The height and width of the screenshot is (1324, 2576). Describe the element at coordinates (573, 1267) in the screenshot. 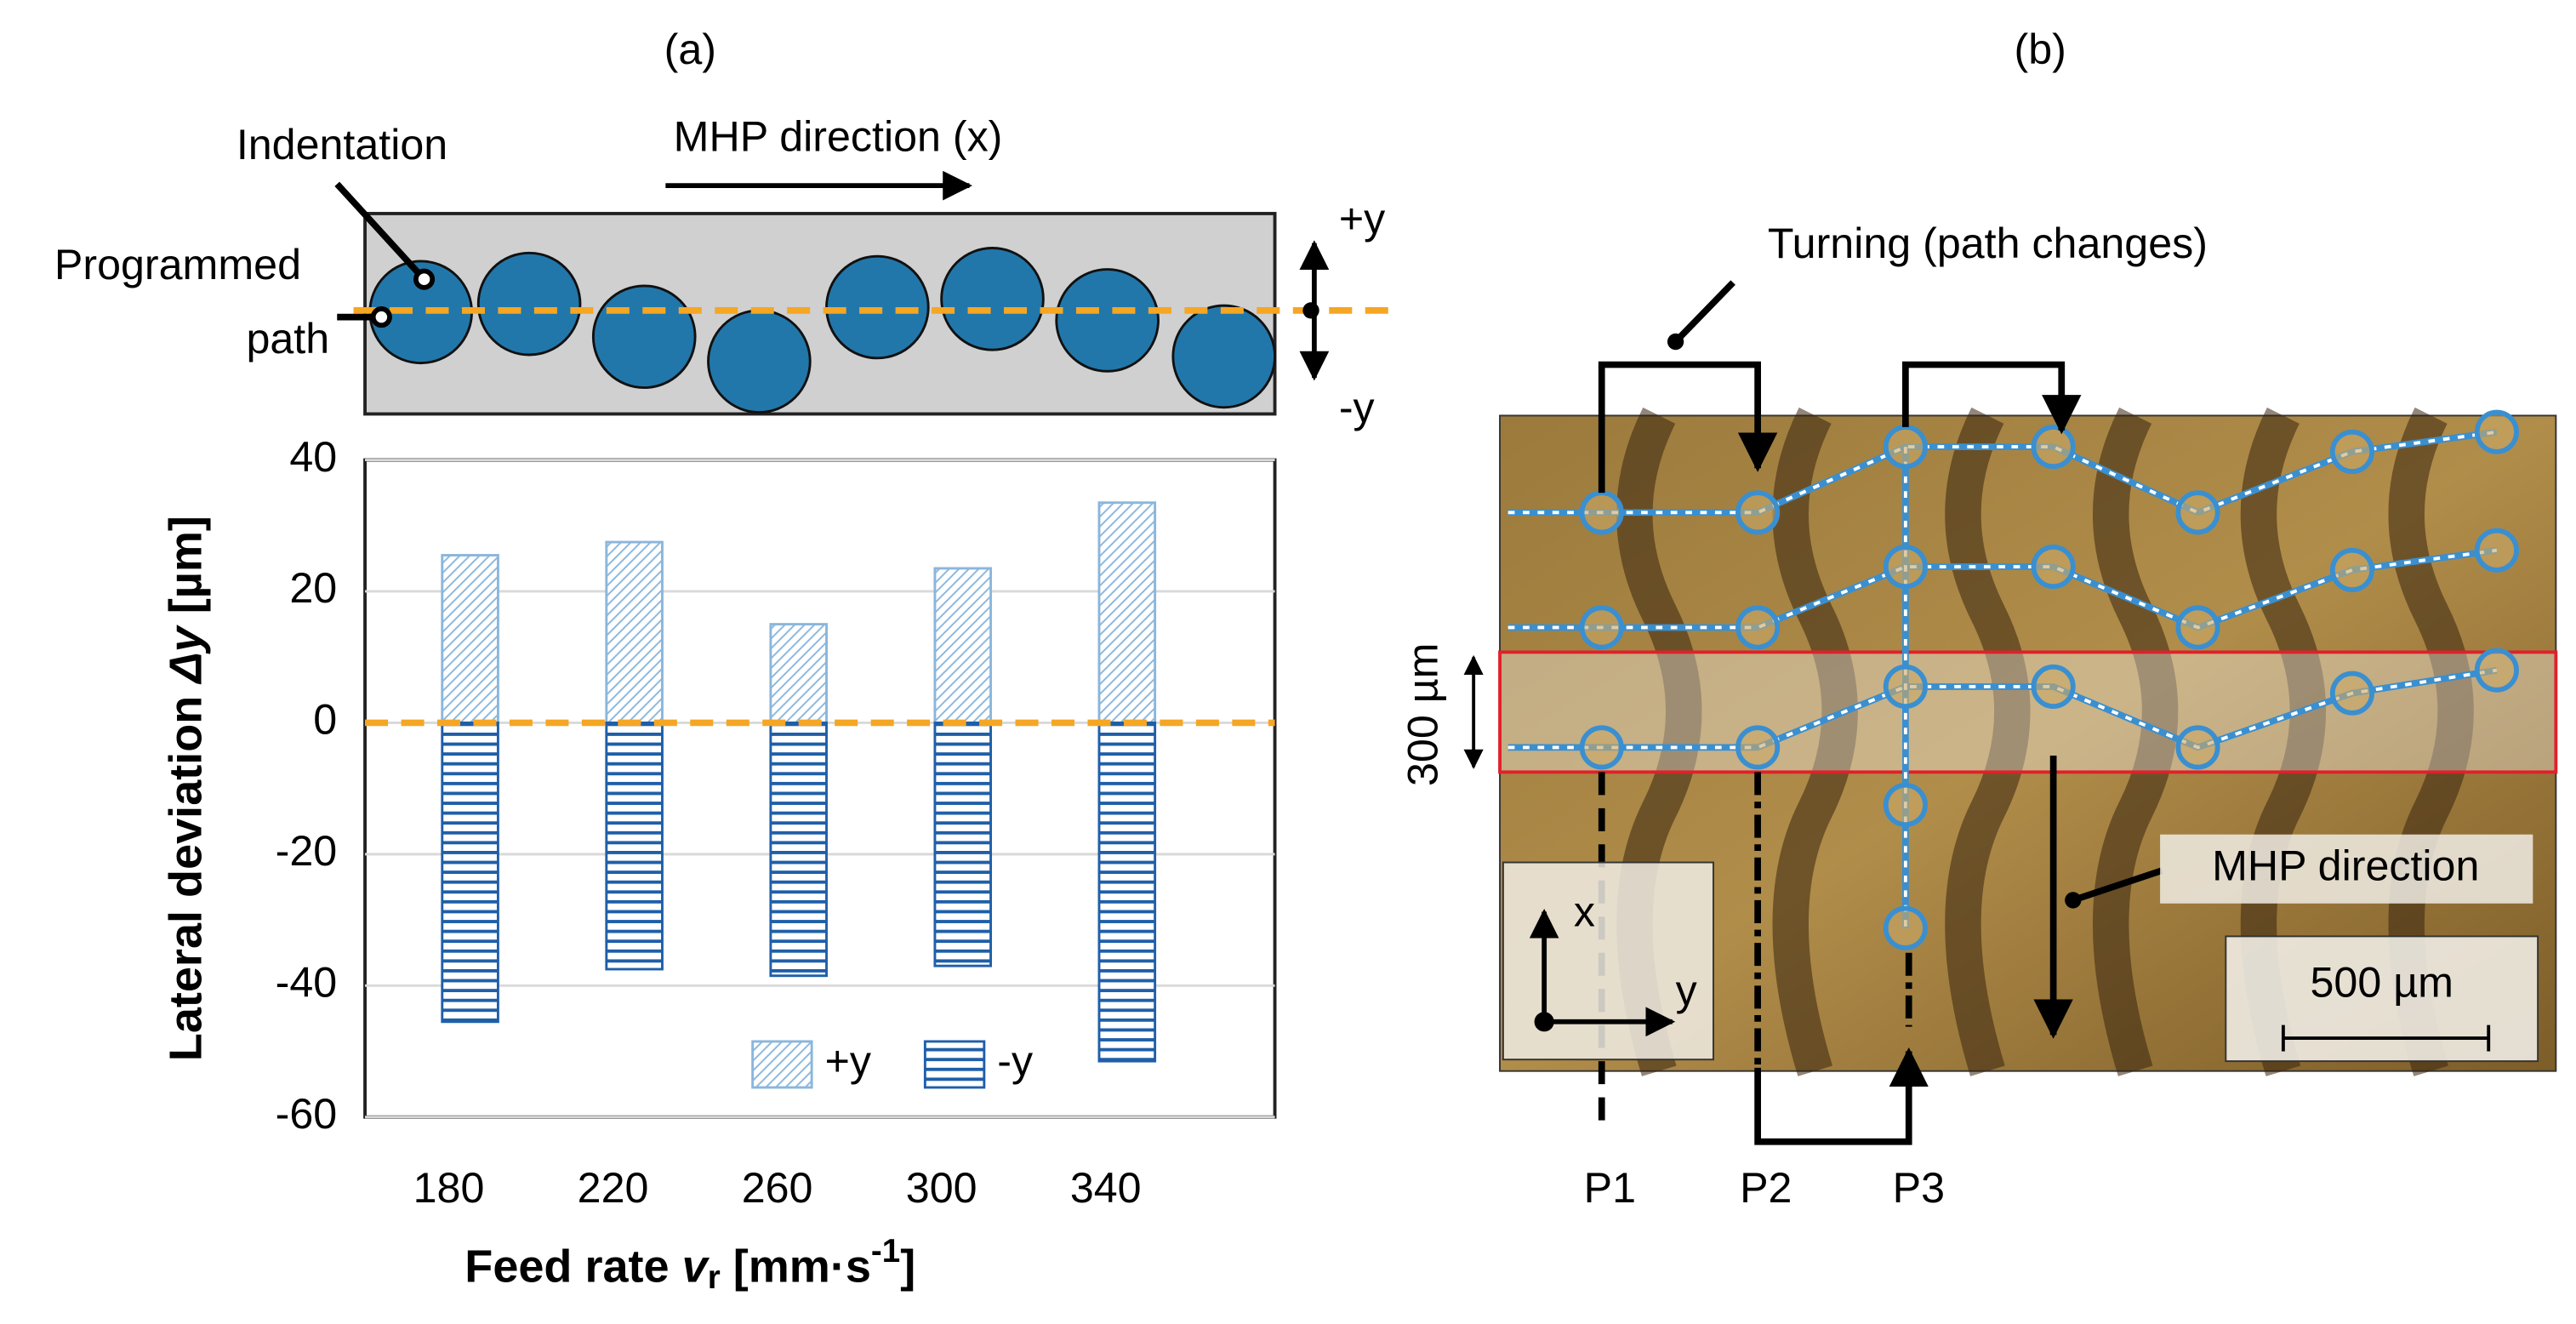

I see `x-label-part: Feed rate` at that location.